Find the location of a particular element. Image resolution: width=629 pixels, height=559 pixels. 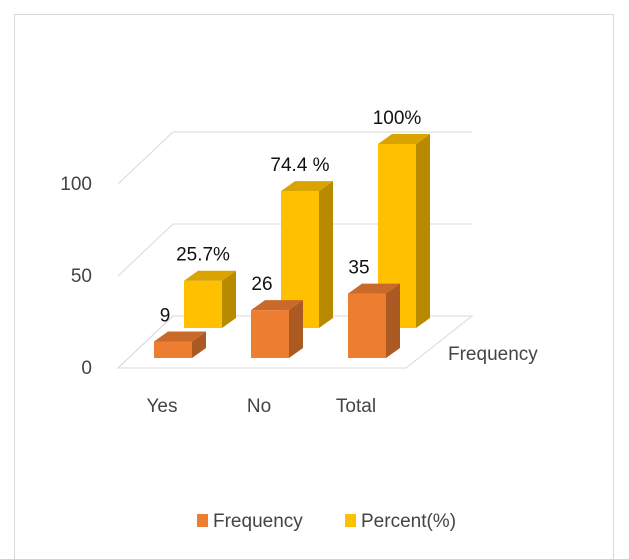

bar-frequency-yes is located at coordinates (180, 344).